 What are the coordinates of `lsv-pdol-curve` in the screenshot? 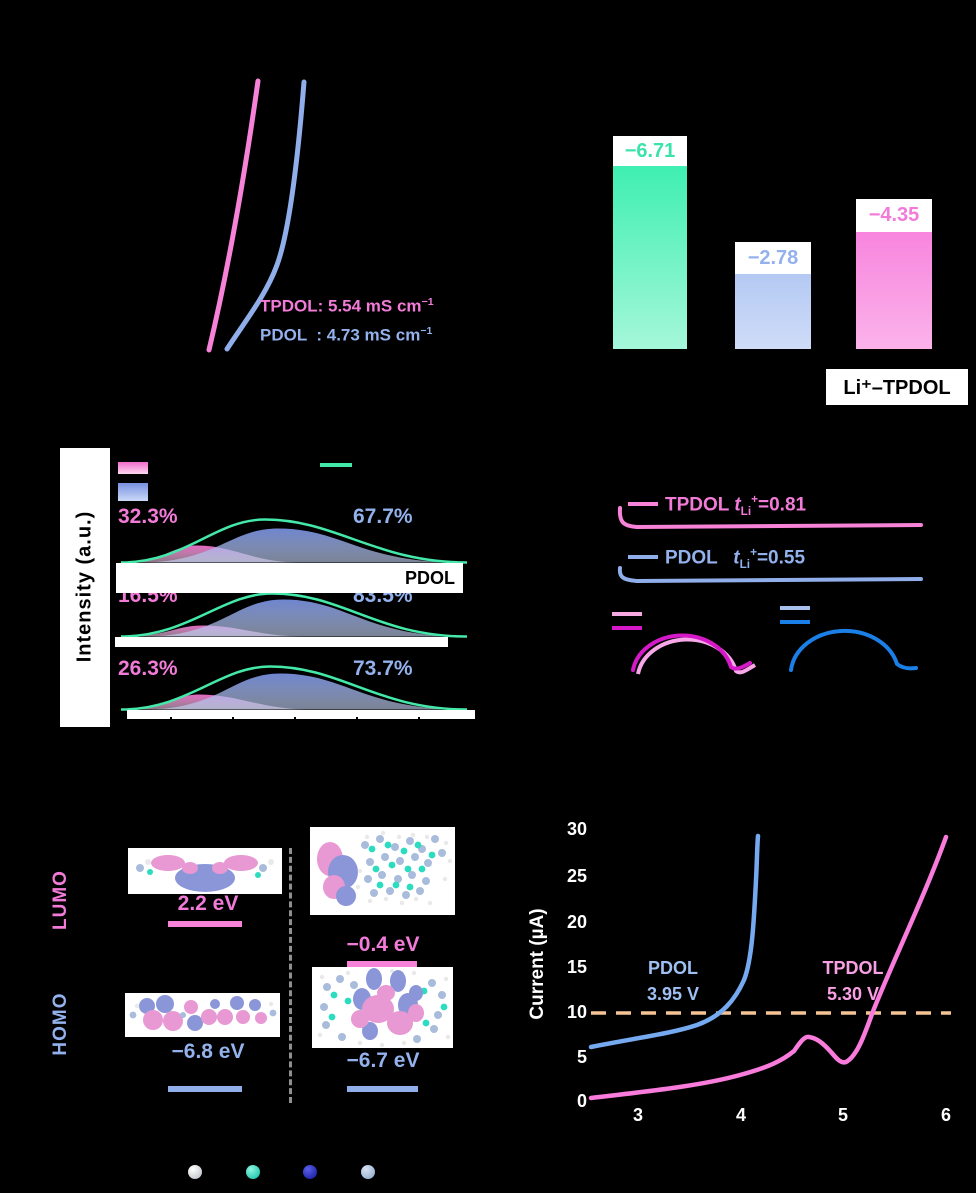 It's located at (674, 941).